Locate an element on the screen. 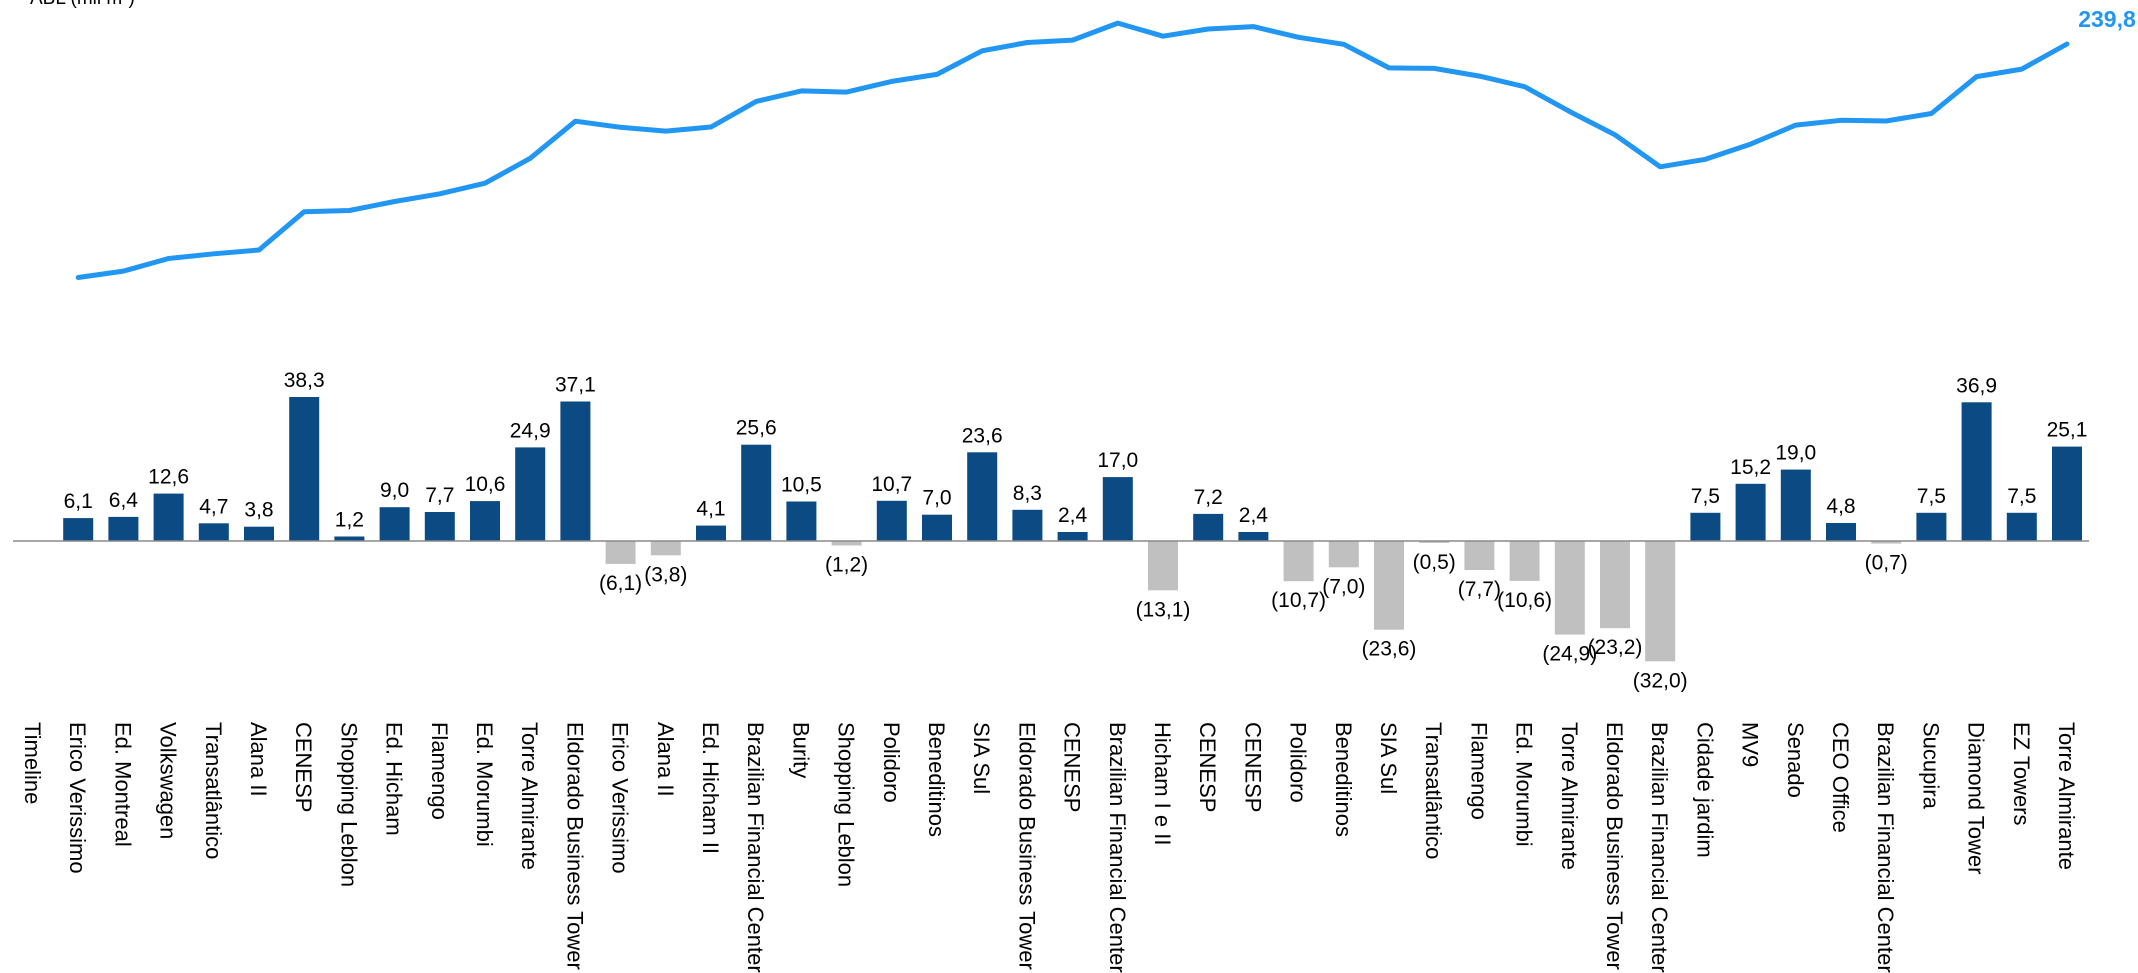 The image size is (2138, 973). category-label: Hicham I e II is located at coordinates (1162, 783).